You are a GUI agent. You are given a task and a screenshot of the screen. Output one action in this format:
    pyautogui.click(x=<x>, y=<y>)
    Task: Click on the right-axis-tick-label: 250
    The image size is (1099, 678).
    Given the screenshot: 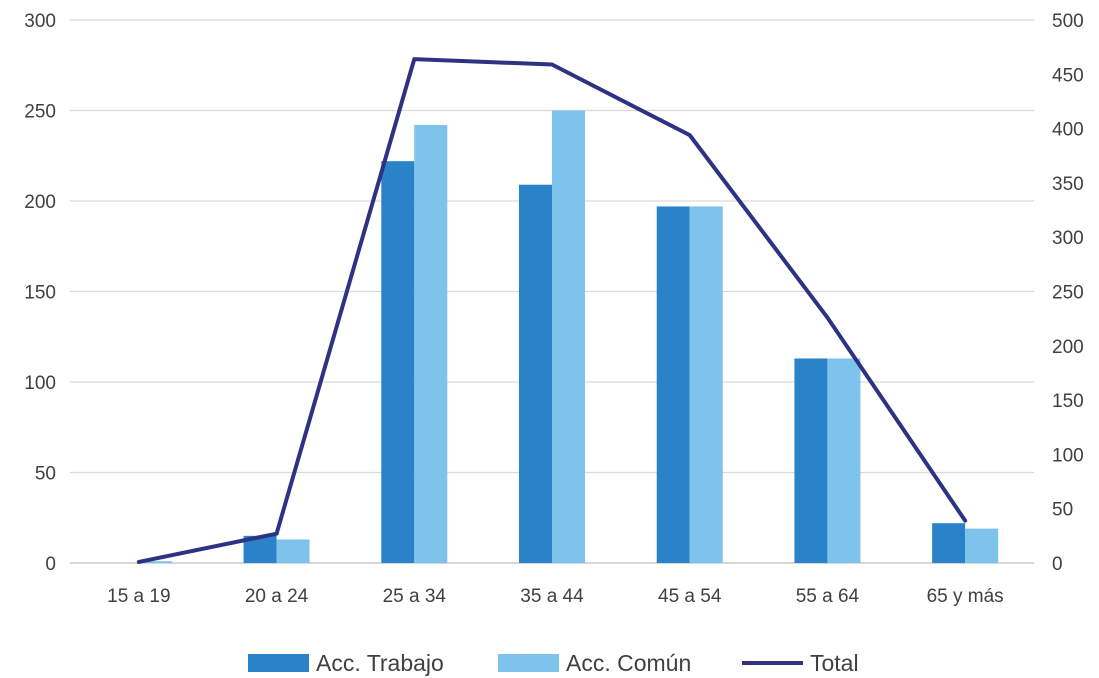 What is the action you would take?
    pyautogui.click(x=1068, y=293)
    